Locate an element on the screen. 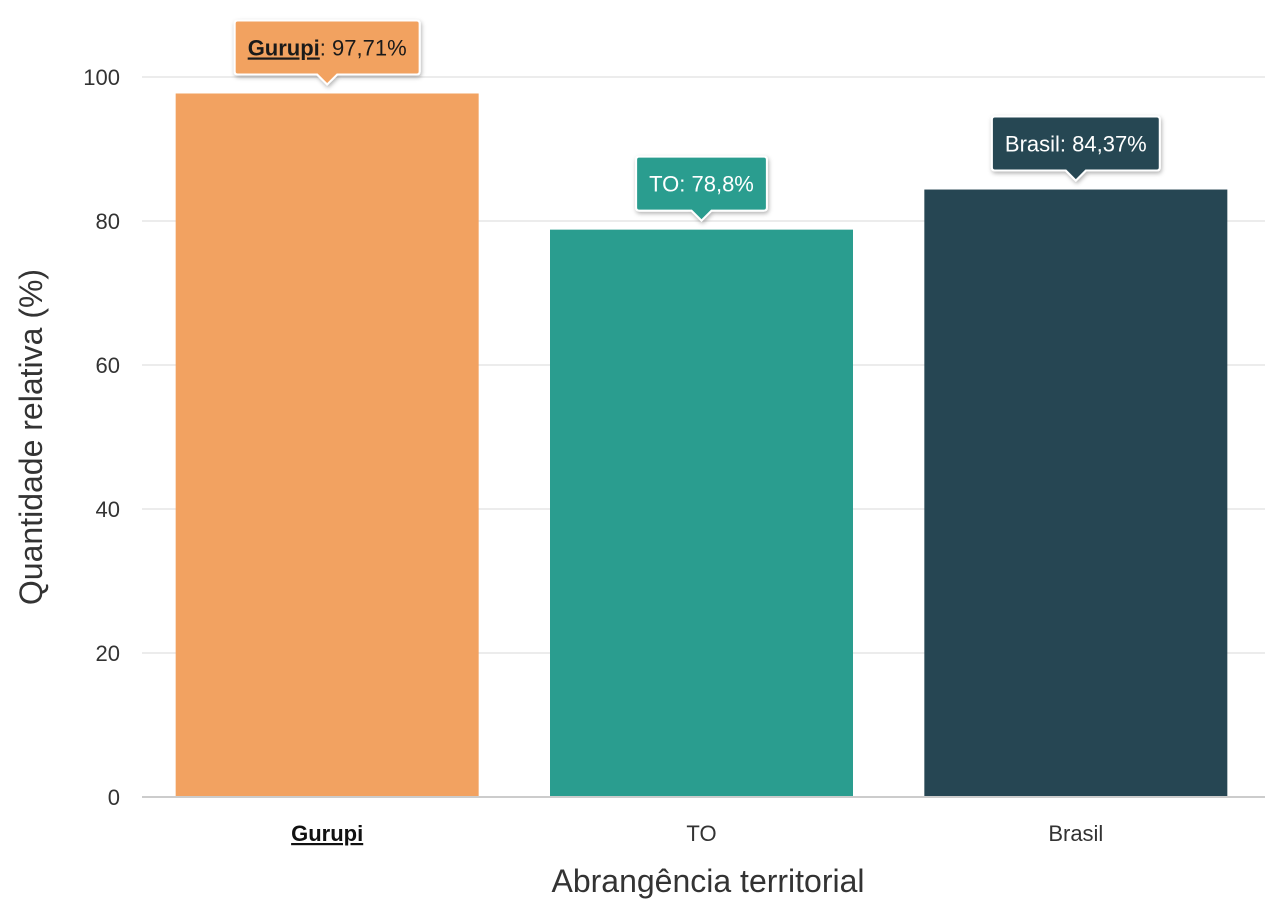 This screenshot has height=910, width=1265. y-tick-label: 80 is located at coordinates (108, 221).